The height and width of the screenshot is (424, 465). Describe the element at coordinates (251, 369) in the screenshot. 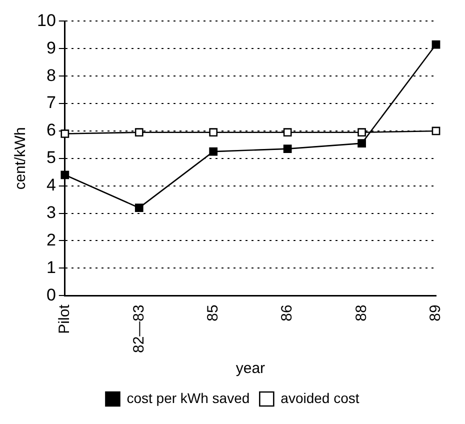

I see `x-axis-title: year` at that location.